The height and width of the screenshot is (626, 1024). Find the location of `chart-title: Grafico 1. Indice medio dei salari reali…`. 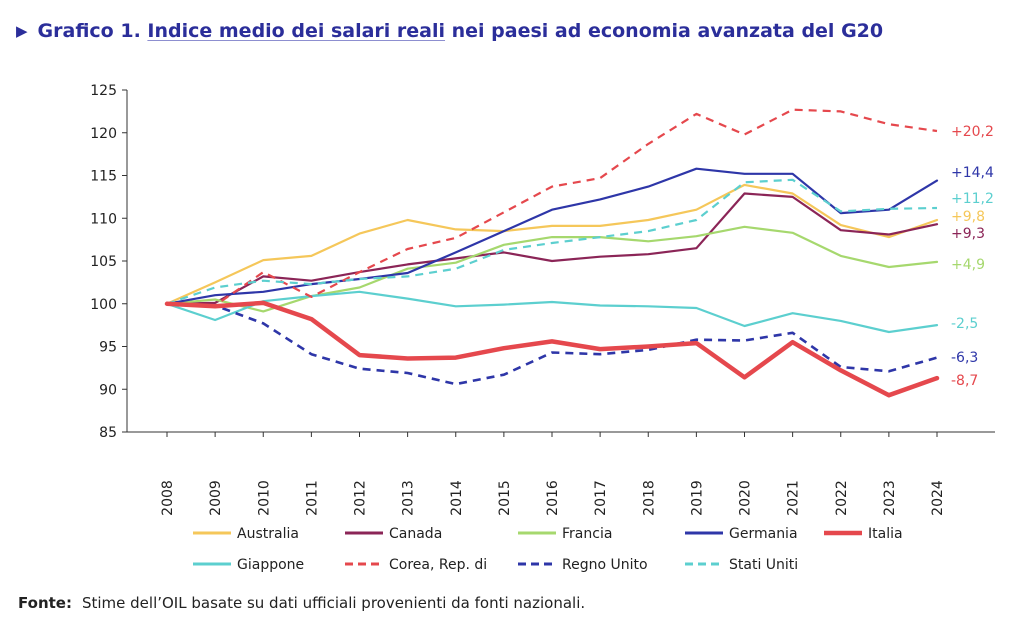

chart-title: Grafico 1. Indice medio dei salari reali… is located at coordinates (461, 31).